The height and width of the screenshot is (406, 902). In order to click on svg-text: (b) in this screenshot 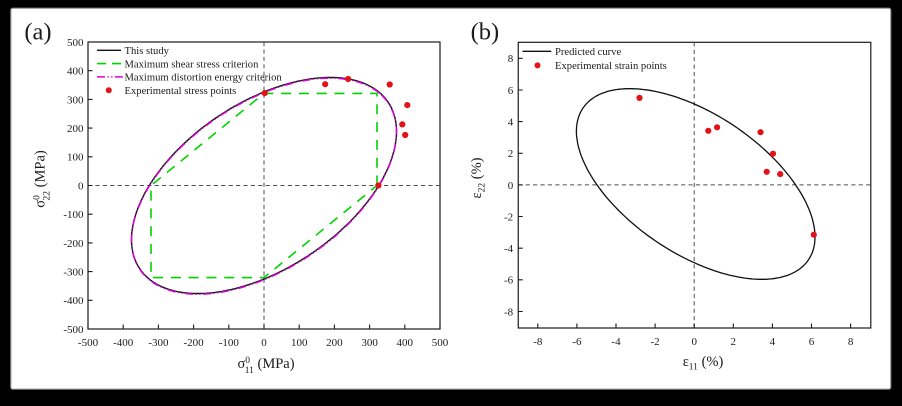, I will do `click(485, 31)`.